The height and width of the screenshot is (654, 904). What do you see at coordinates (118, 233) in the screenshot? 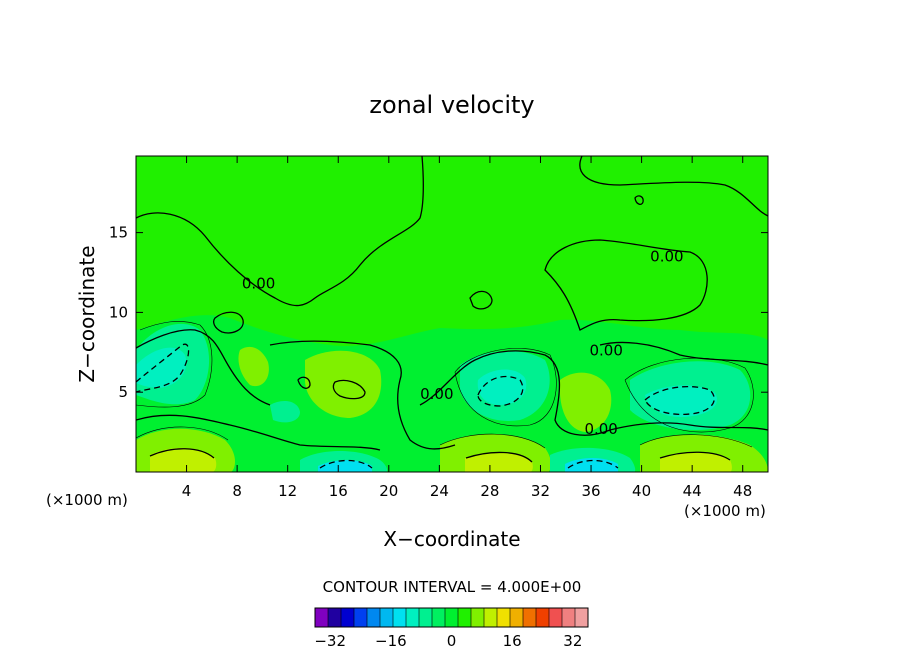
I see `y-tick-label: 15` at bounding box center [118, 233].